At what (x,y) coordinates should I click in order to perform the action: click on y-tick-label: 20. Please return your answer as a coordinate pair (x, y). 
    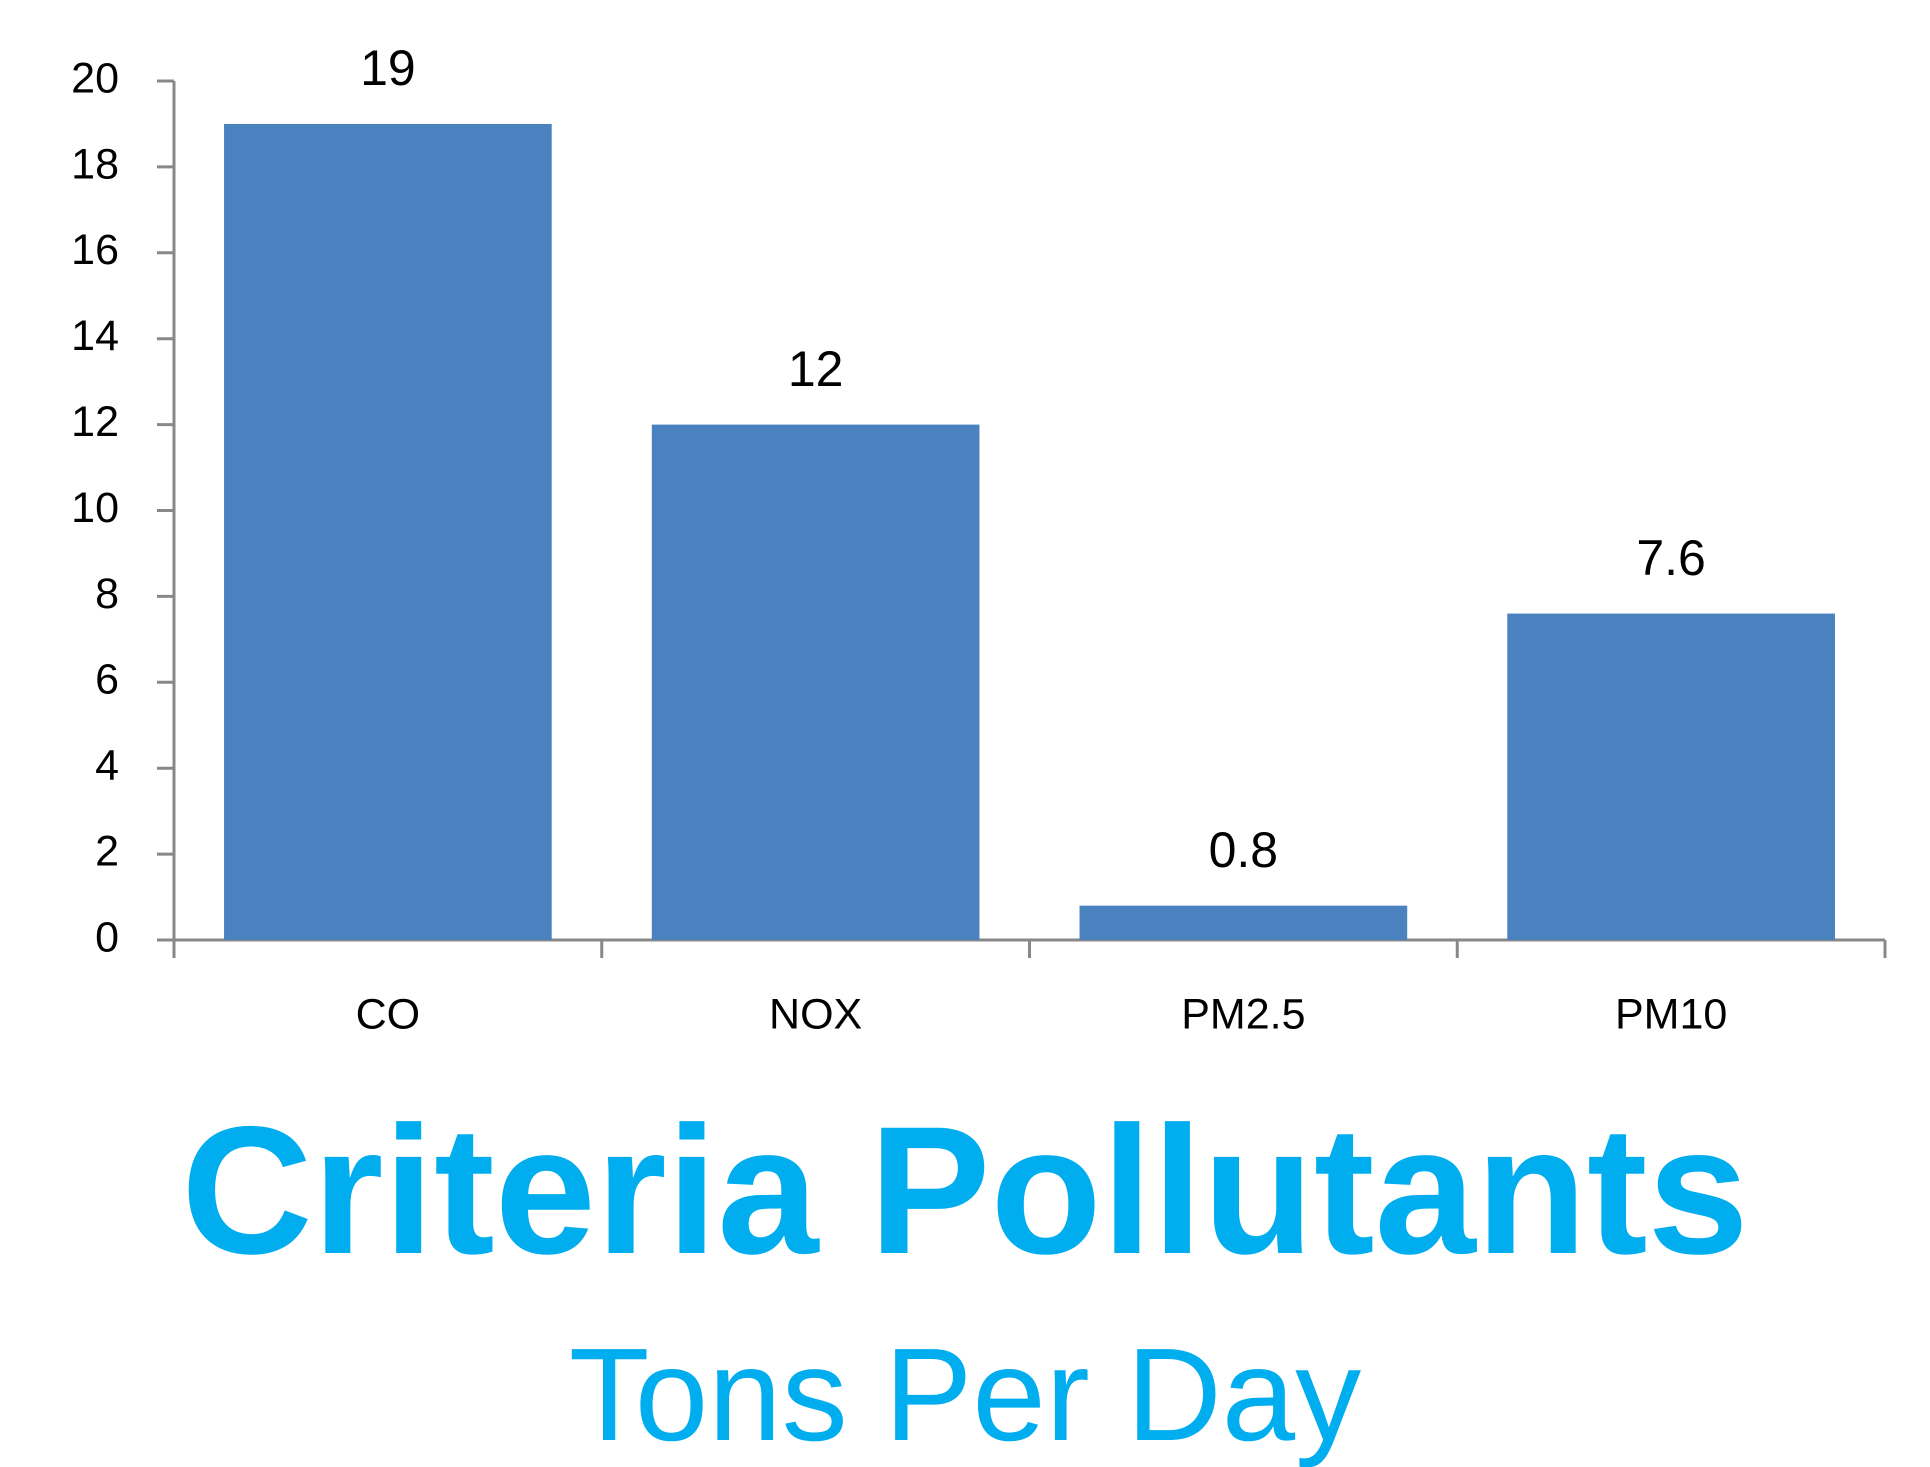
    Looking at the image, I should click on (95, 78).